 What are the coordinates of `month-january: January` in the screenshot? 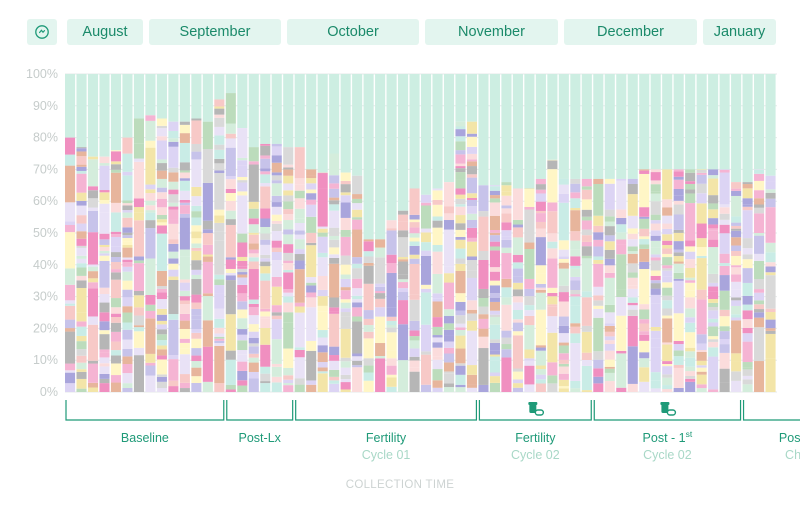 It's located at (739, 32).